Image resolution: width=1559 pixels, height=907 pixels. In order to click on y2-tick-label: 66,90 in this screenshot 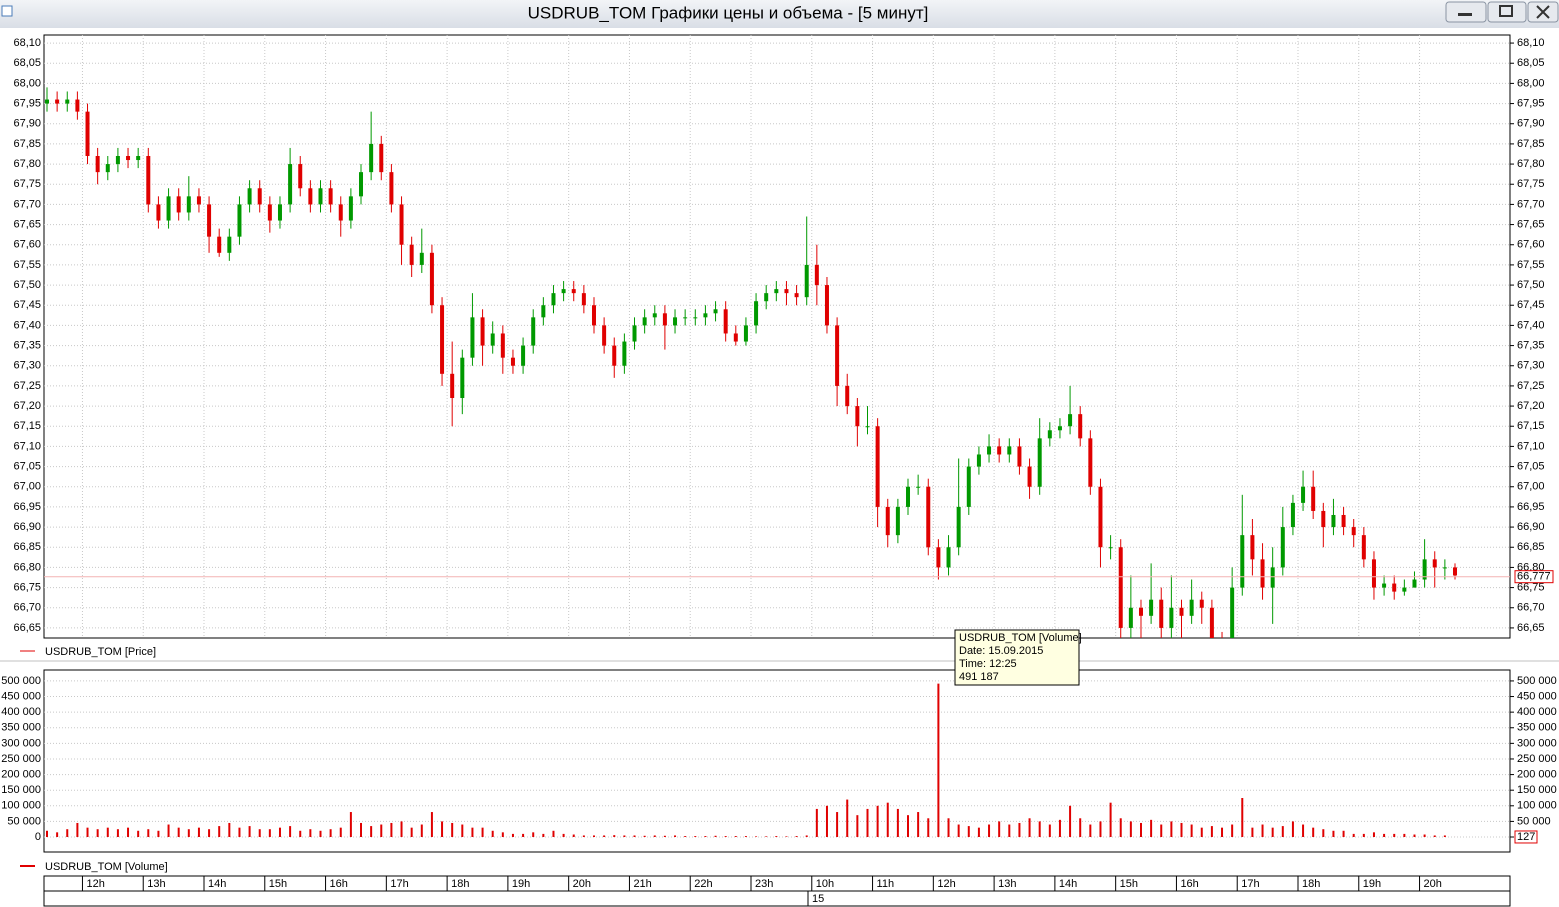, I will do `click(1531, 527)`.